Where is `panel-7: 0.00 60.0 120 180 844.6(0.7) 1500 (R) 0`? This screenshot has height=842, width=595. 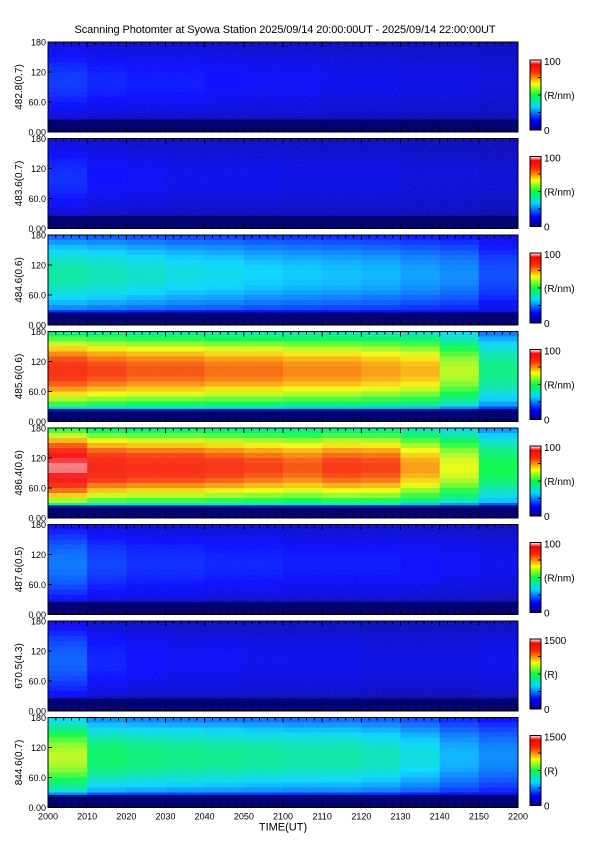
panel-7: 0.00 60.0 120 180 844.6(0.7) 1500 (R) 0 is located at coordinates (290, 763).